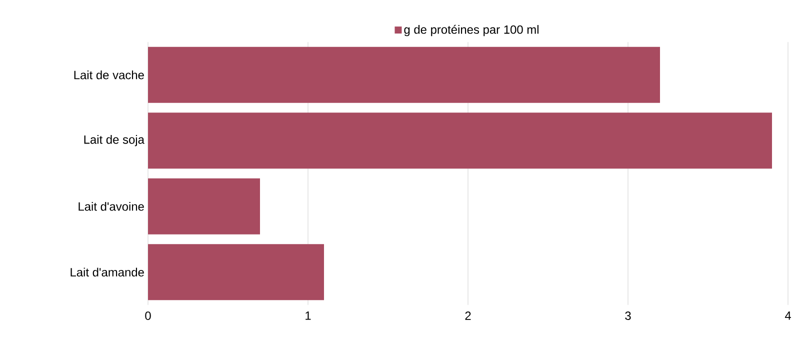  What do you see at coordinates (308, 316) in the screenshot?
I see `x-tick-label: 1` at bounding box center [308, 316].